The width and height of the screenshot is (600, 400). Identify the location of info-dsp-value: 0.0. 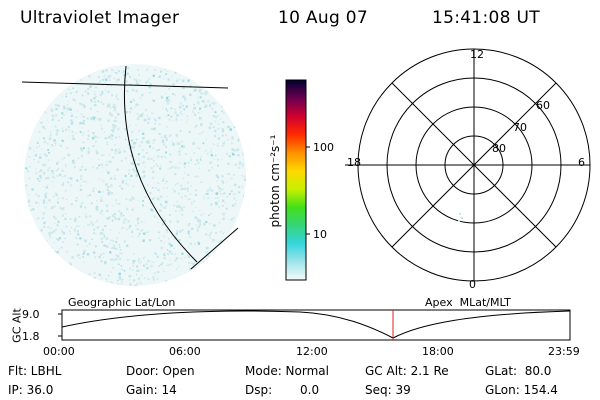
(310, 390).